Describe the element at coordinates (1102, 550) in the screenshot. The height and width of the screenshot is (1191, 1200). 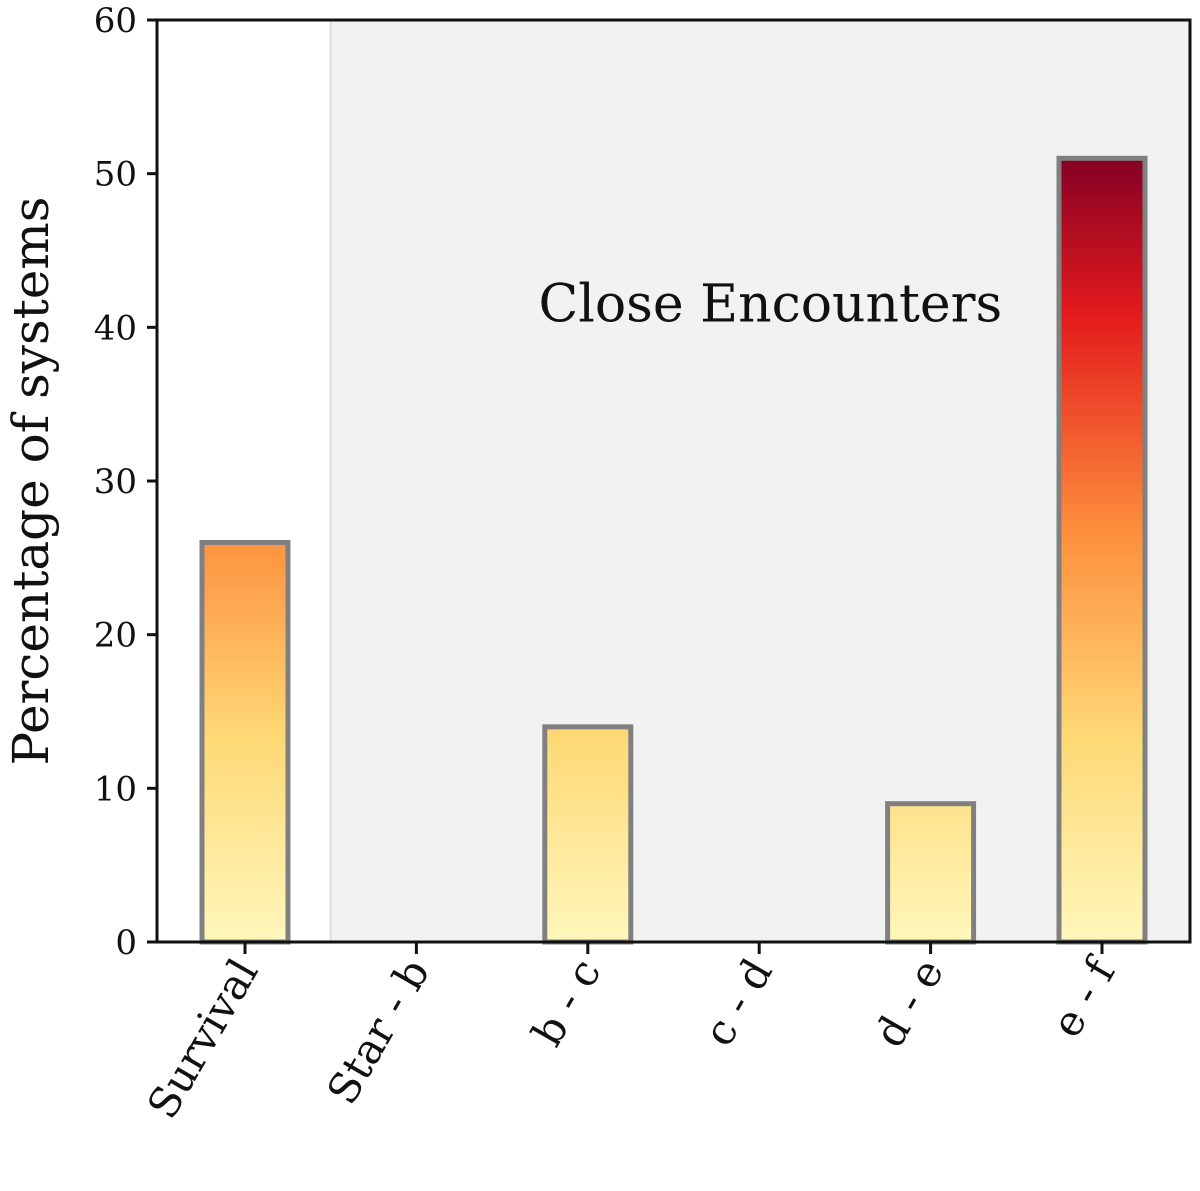
I see `bar-e-f` at that location.